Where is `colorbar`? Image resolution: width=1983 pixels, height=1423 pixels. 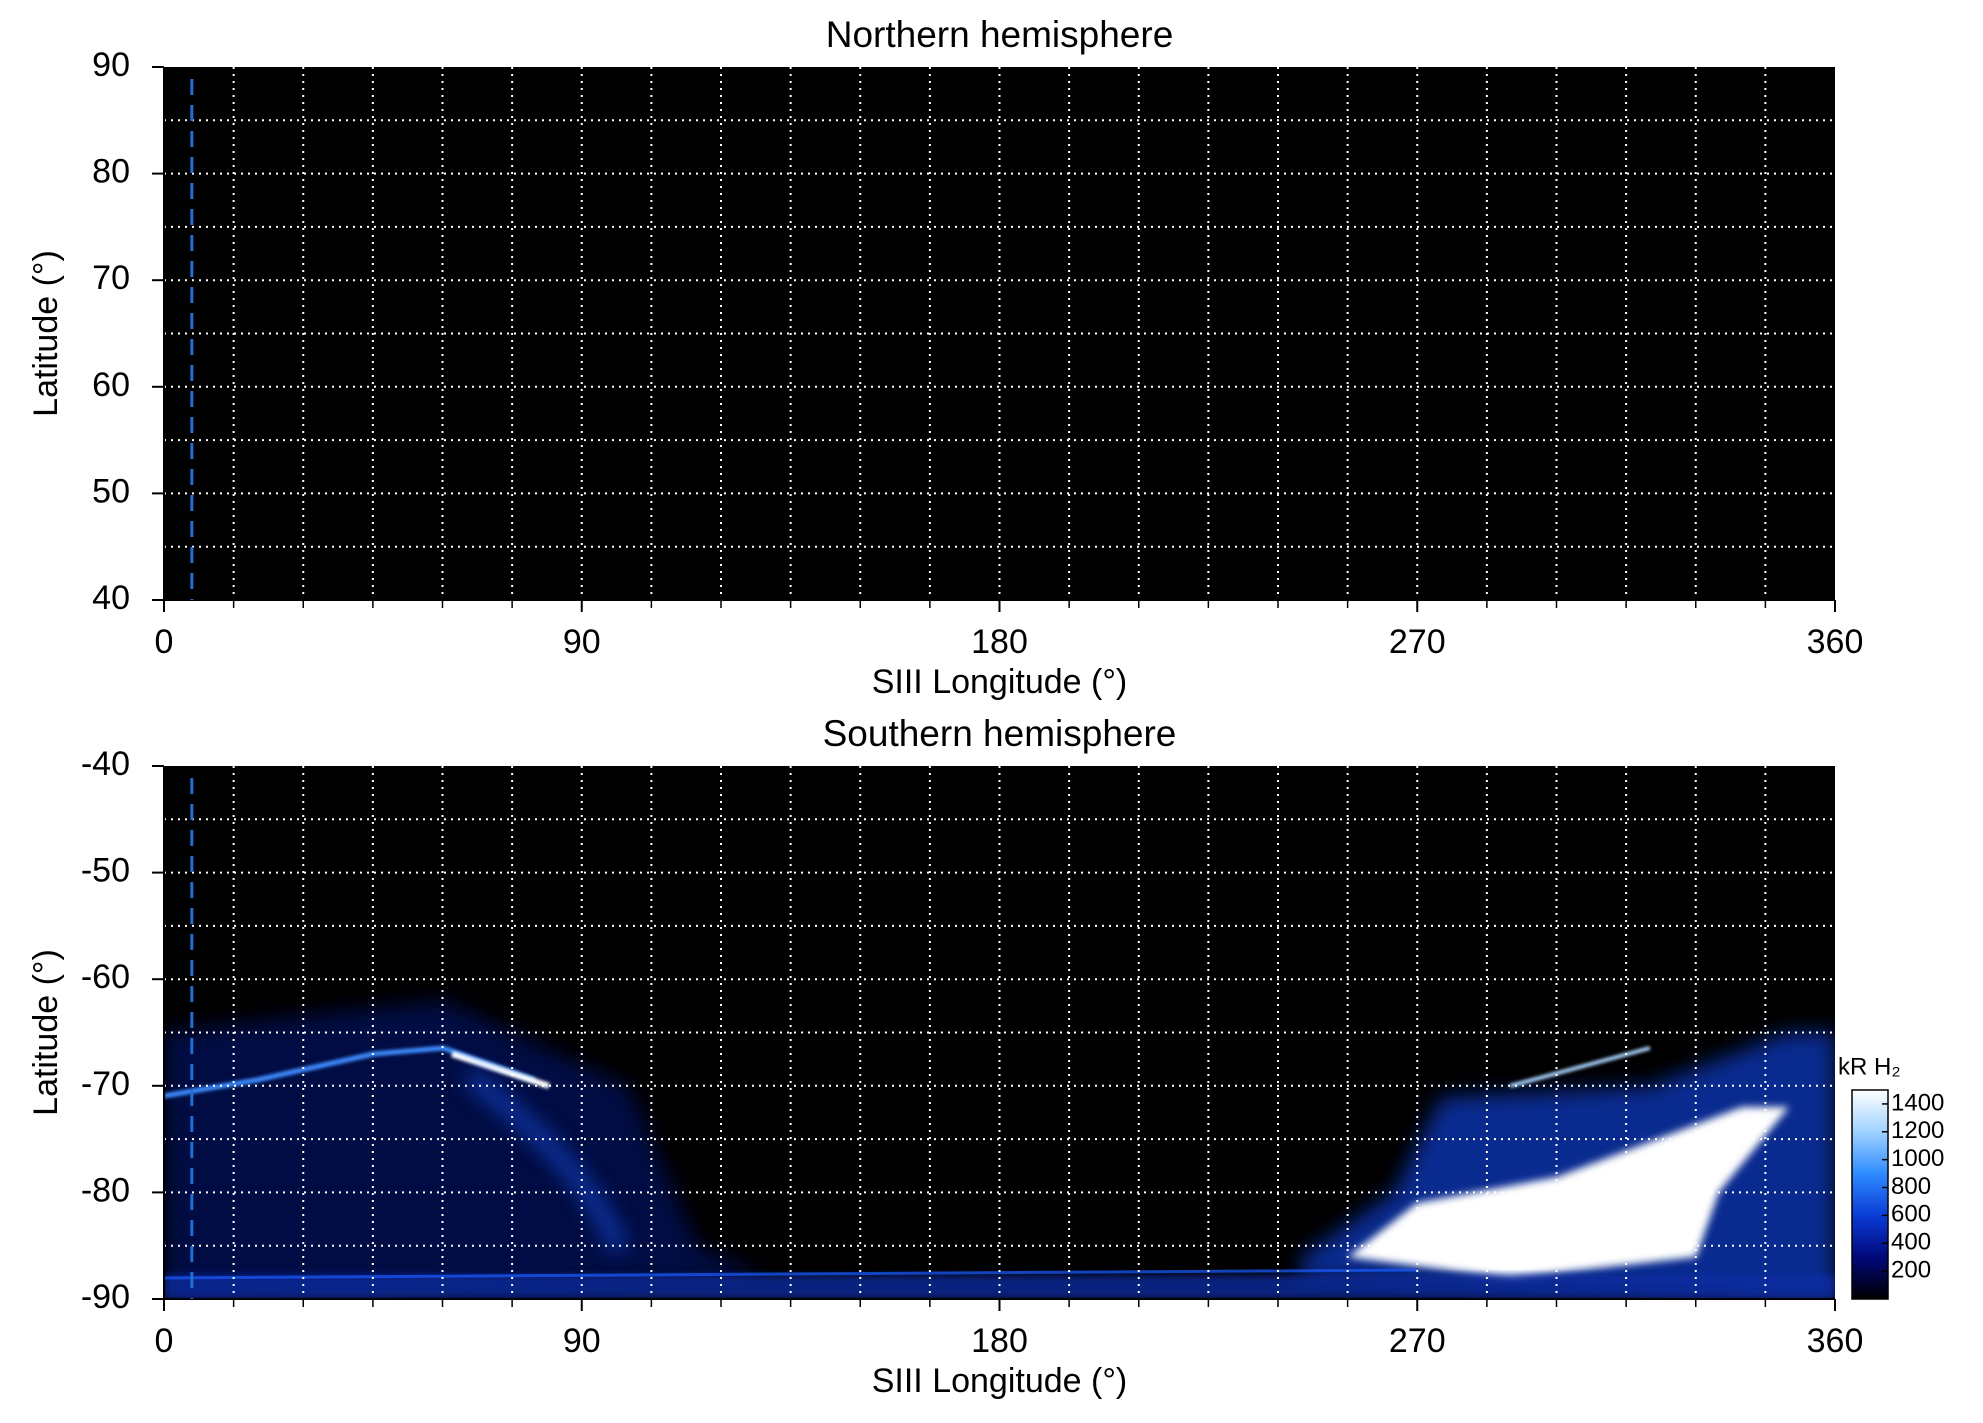
colorbar is located at coordinates (1870, 1194).